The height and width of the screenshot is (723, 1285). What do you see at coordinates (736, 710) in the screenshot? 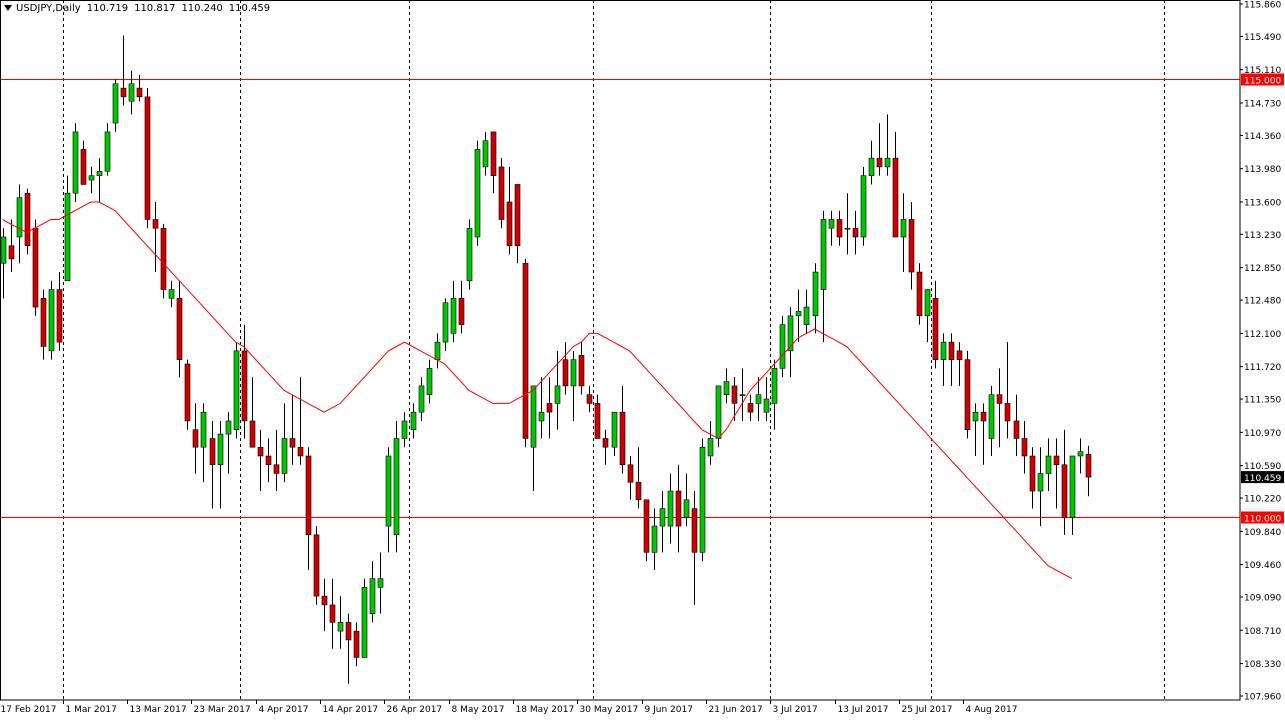
I see `time-tick-label: 21 Jun 2017` at bounding box center [736, 710].